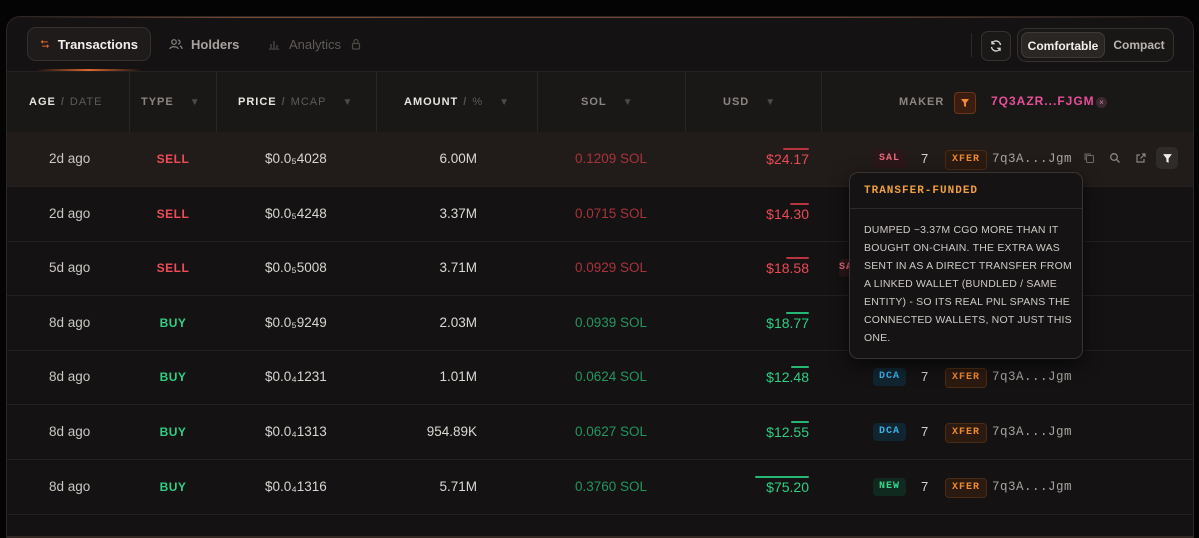 This screenshot has width=1199, height=538. What do you see at coordinates (965, 103) in the screenshot?
I see `maker-filter-button` at bounding box center [965, 103].